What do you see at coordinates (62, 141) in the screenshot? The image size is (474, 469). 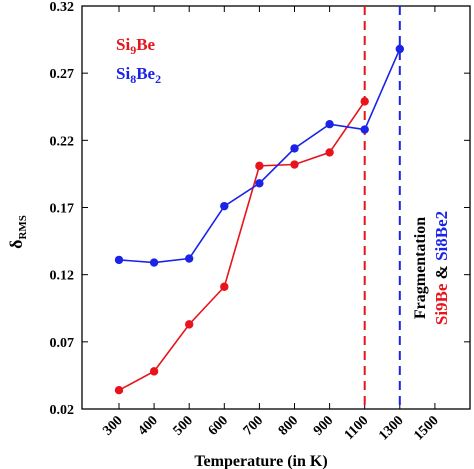 I see `y-tick-label: 0.22` at bounding box center [62, 141].